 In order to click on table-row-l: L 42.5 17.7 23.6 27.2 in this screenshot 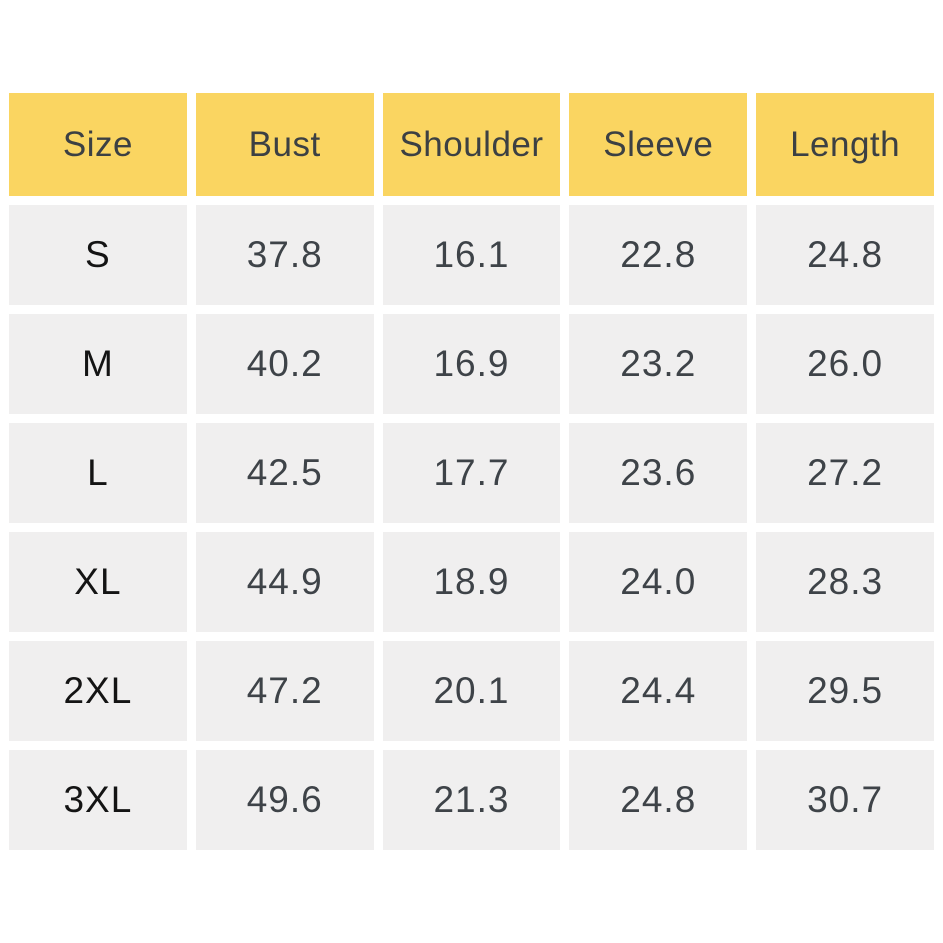, I will do `click(471, 473)`.